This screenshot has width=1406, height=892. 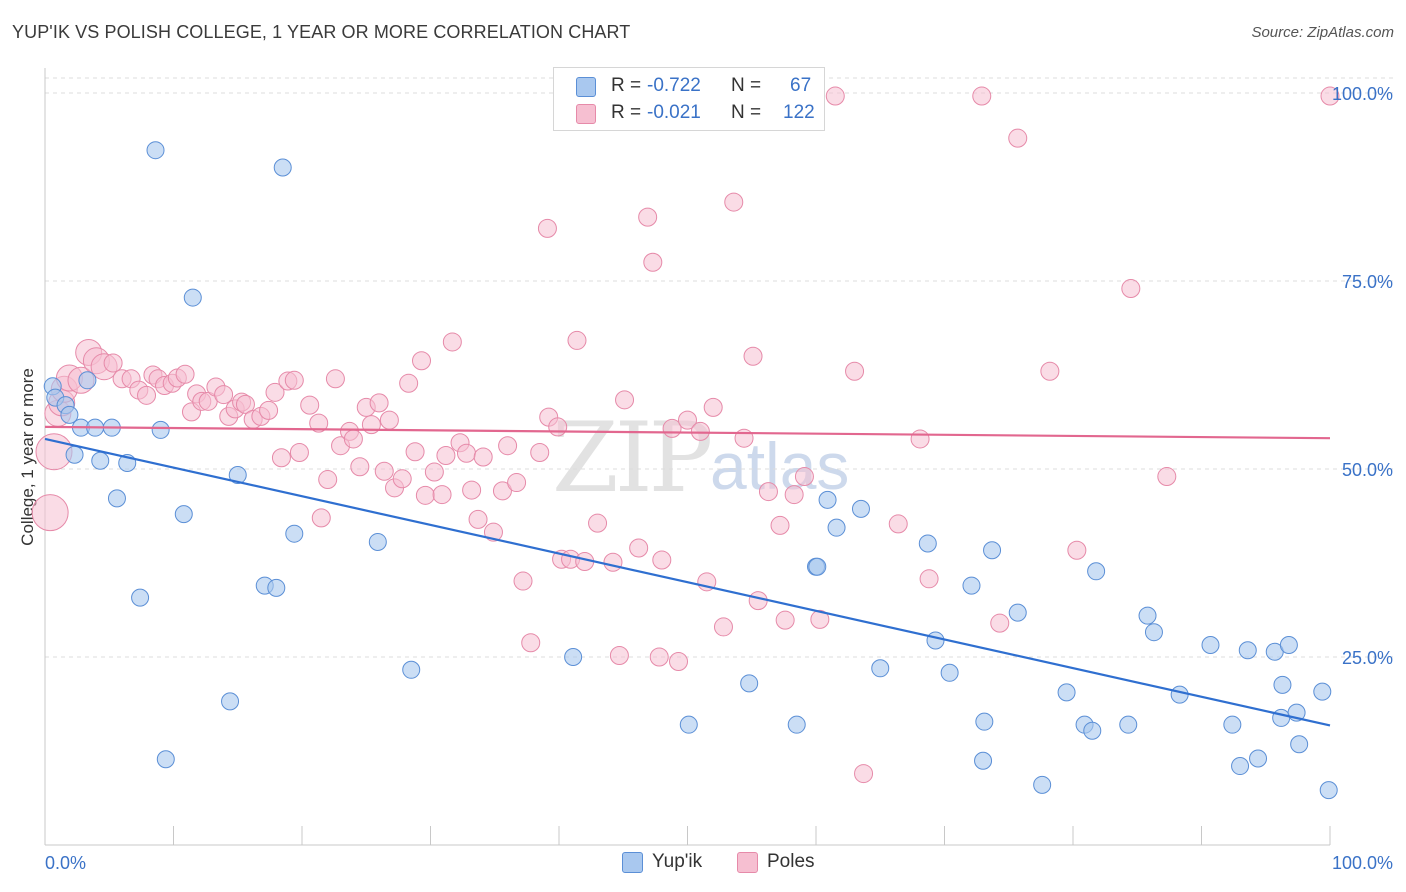 What do you see at coordinates (1367, 282) in the screenshot?
I see `y-tick-label: 75.0%` at bounding box center [1367, 282].